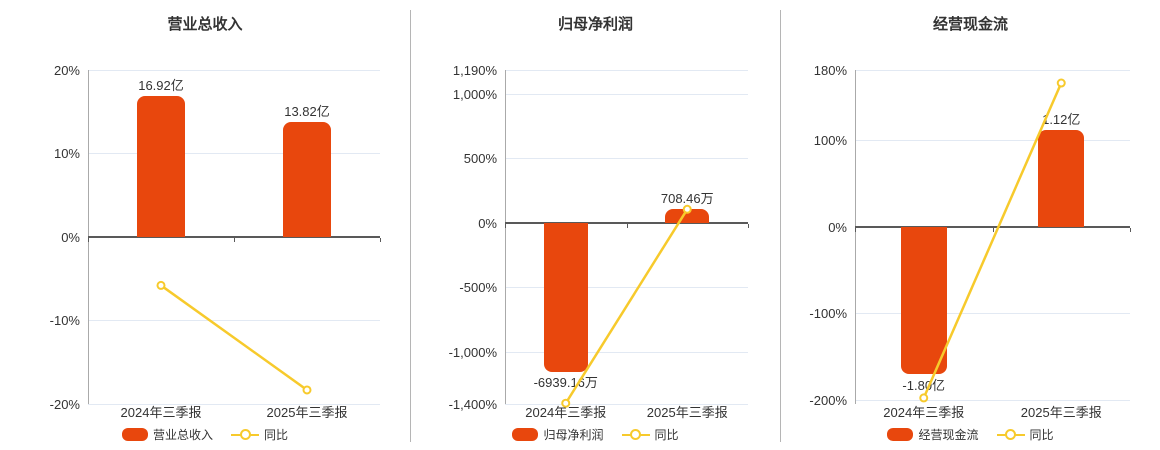 Image resolution: width=1160 pixels, height=450 pixels. What do you see at coordinates (830, 71) in the screenshot?
I see `y-tick-label: 180%` at bounding box center [830, 71].